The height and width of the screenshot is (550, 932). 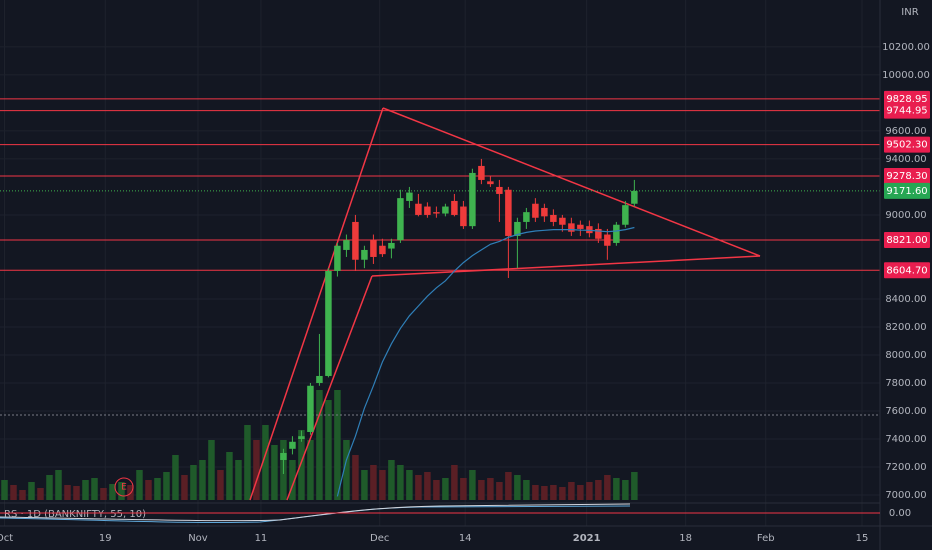 I want to click on last-price-label: 9171.60, so click(x=906, y=191).